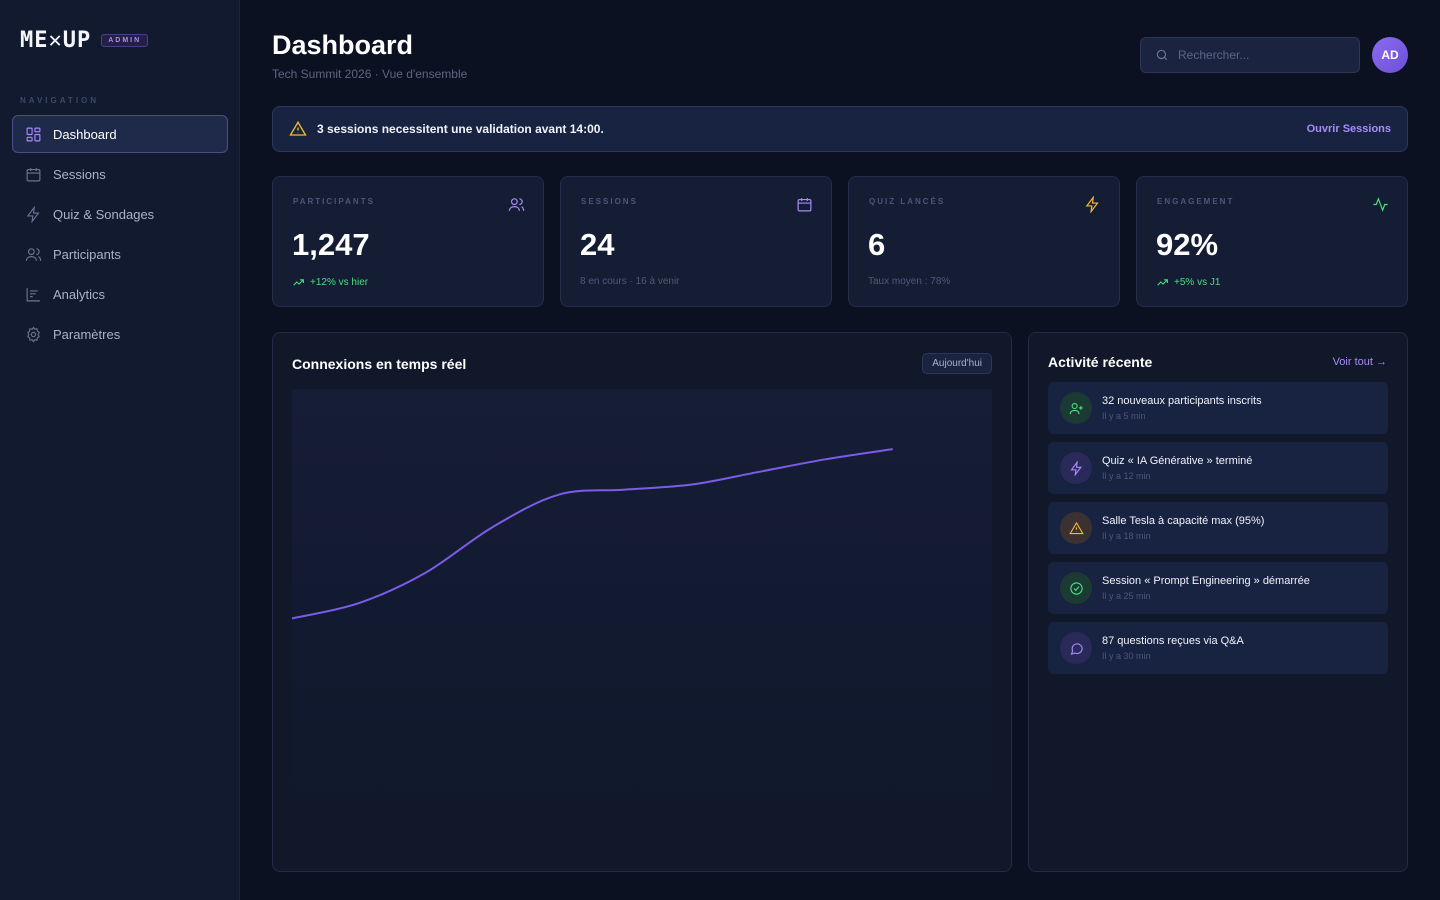 This screenshot has width=1440, height=900. What do you see at coordinates (1126, 656) in the screenshot?
I see `activity-time: Il y a 30 min` at bounding box center [1126, 656].